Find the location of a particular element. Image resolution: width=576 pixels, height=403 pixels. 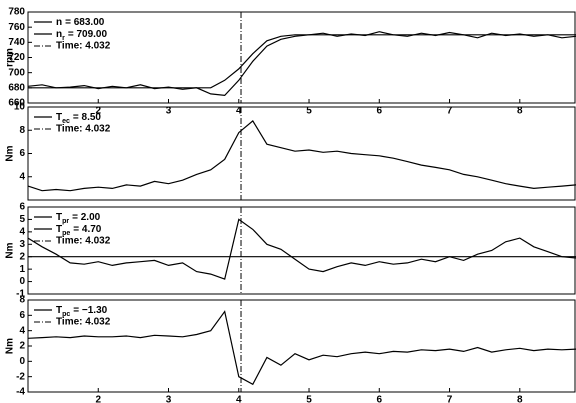

y-tick-label: -4 is located at coordinates (20, 392).